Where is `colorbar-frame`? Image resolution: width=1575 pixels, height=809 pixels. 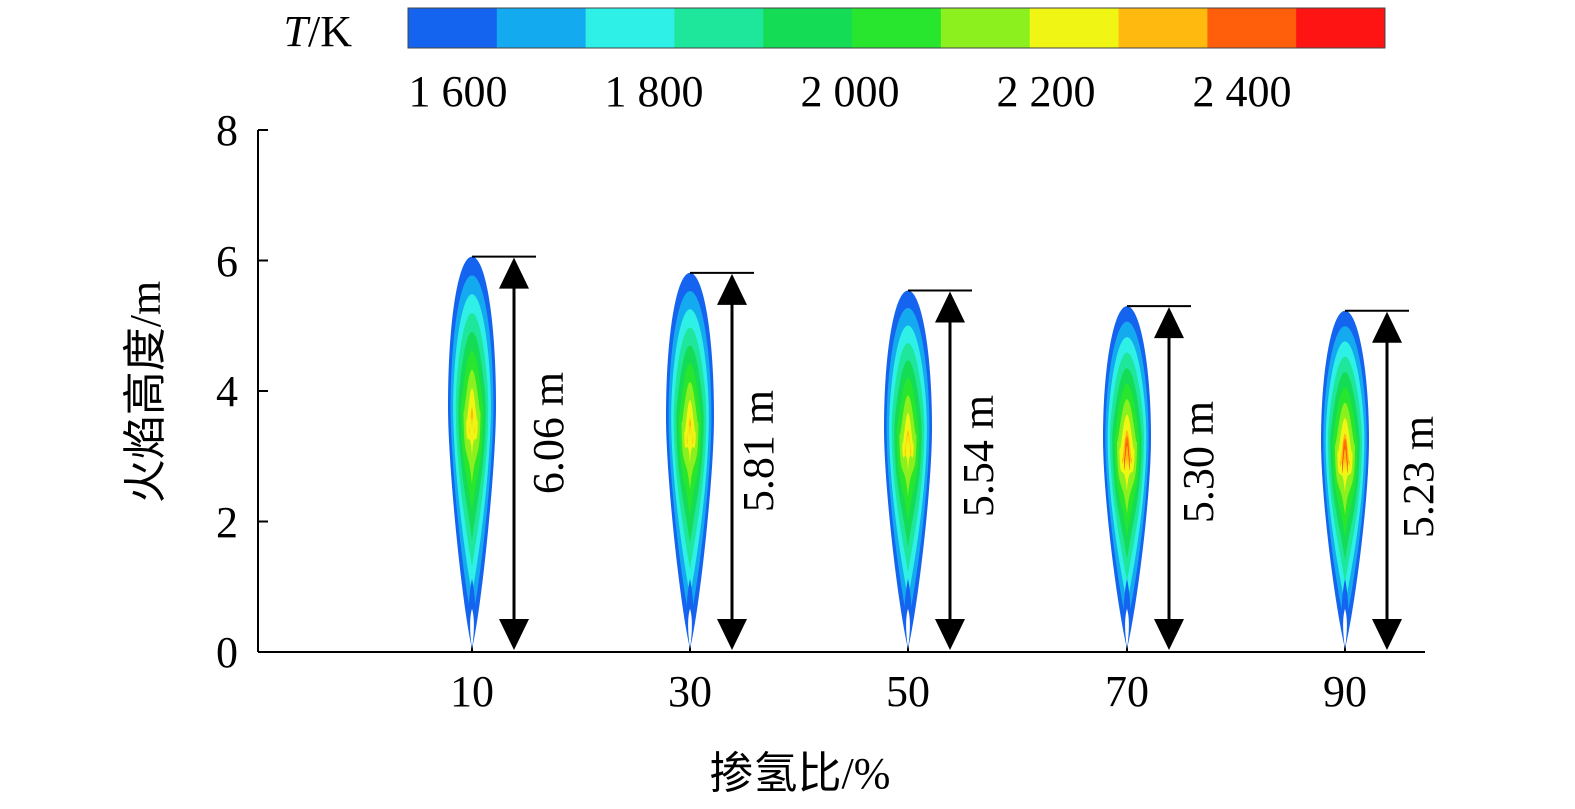 colorbar-frame is located at coordinates (896, 28).